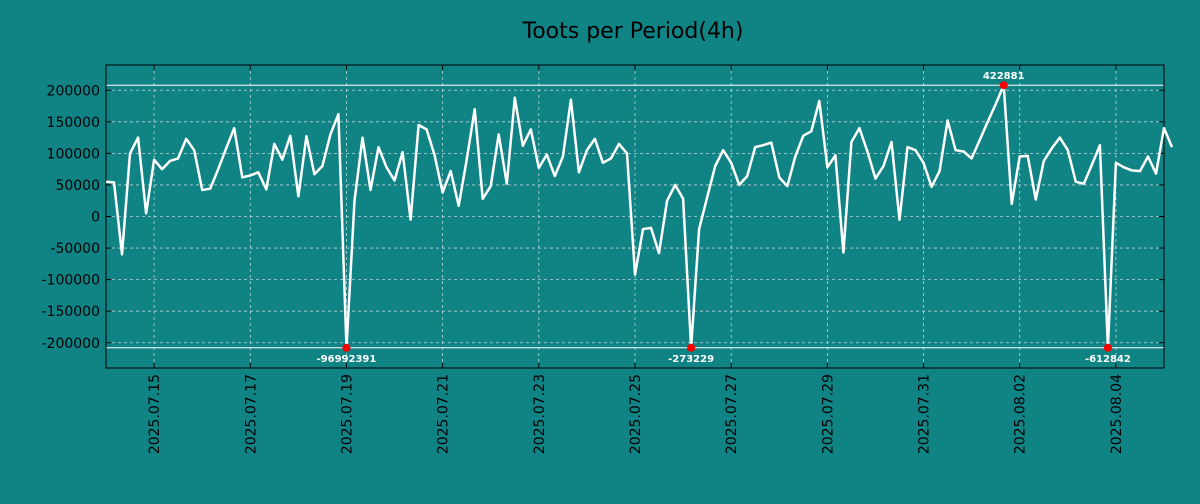 The width and height of the screenshot is (1200, 504). I want to click on x-tick-label: 2025.07.19, so click(347, 414).